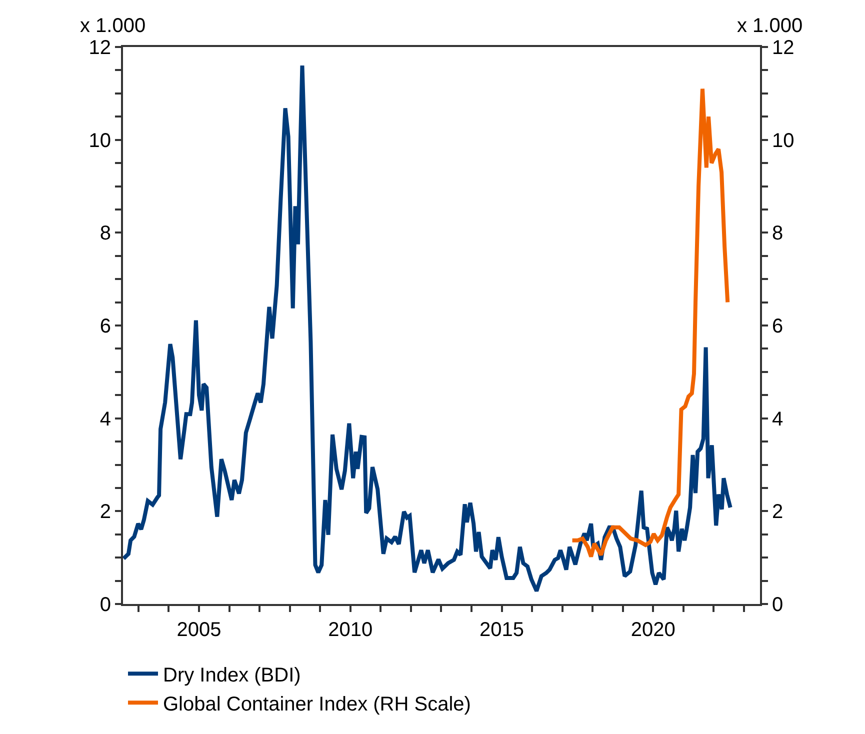 This screenshot has height=734, width=865. Describe the element at coordinates (105, 605) in the screenshot. I see `y-tick-label: 0` at that location.